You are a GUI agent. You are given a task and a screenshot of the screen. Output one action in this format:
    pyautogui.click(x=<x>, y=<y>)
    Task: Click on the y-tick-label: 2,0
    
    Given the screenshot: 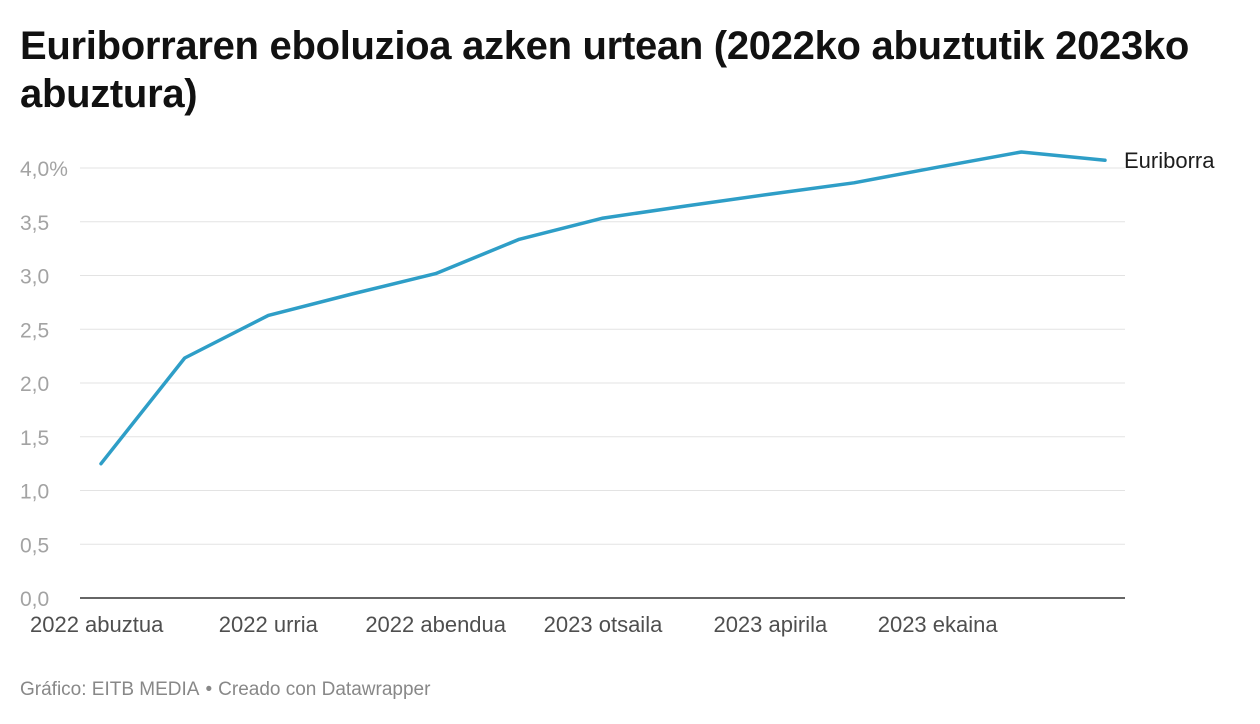 What is the action you would take?
    pyautogui.click(x=34, y=384)
    